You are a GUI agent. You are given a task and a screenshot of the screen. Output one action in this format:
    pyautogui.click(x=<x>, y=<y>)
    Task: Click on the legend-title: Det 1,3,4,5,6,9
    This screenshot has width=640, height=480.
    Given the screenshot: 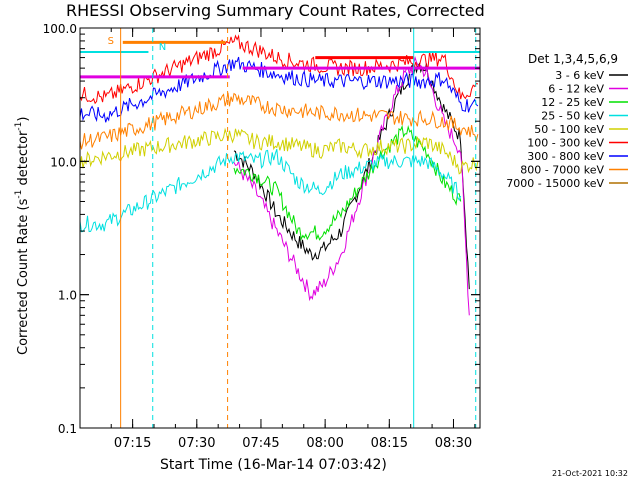 What is the action you would take?
    pyautogui.click(x=573, y=59)
    